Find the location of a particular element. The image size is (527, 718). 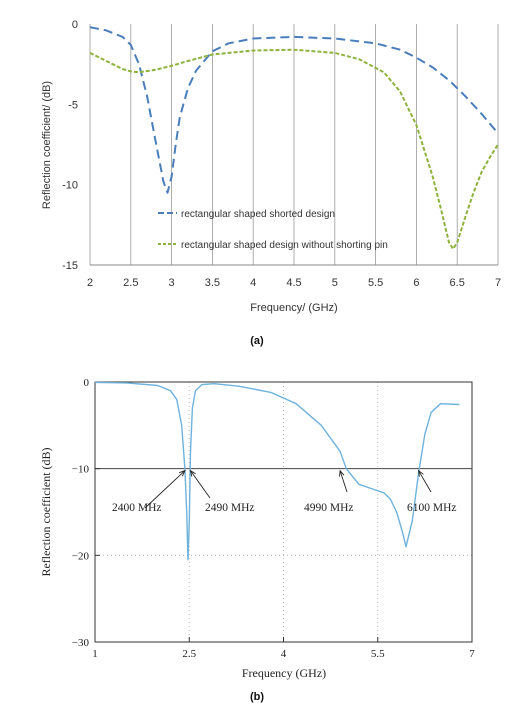

chart-a-y-tick-label: -10 is located at coordinates (70, 186).